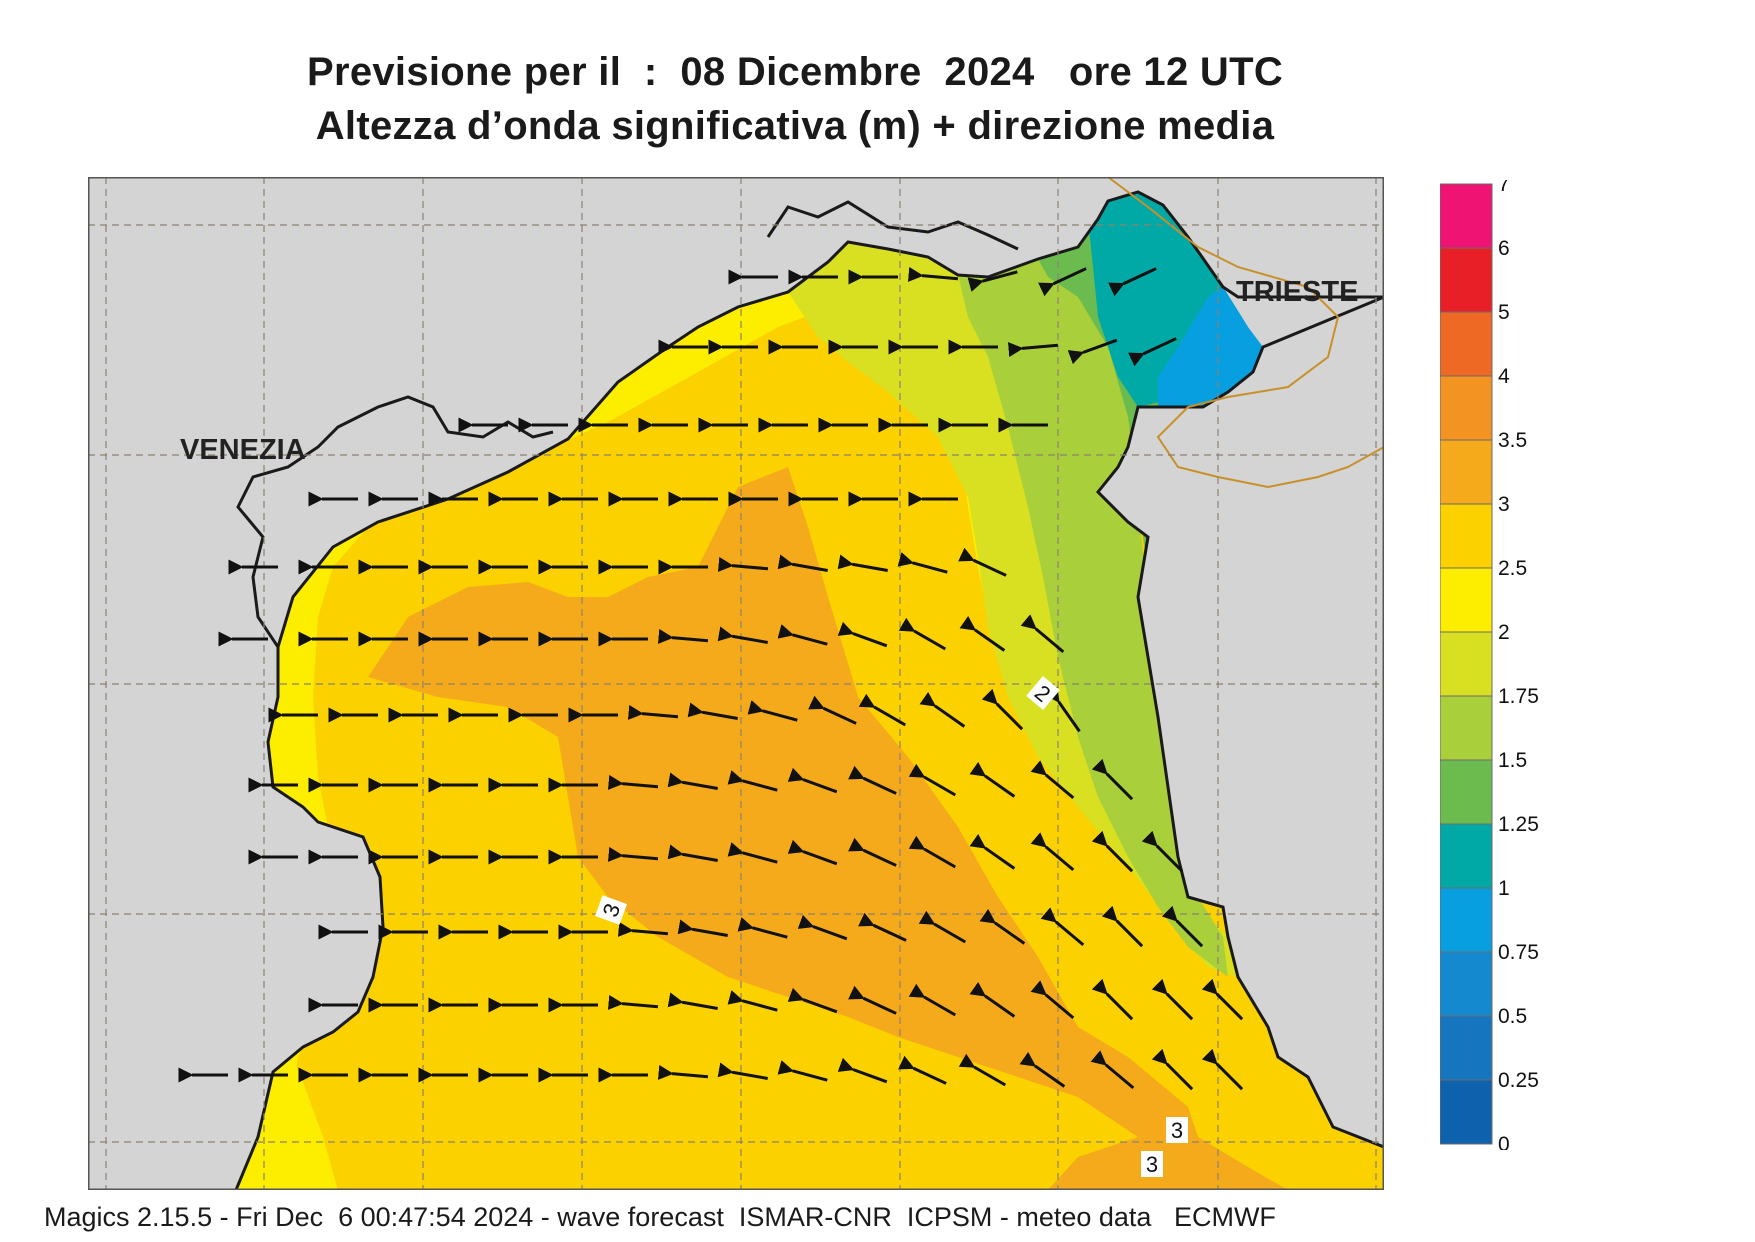 Image resolution: width=1755 pixels, height=1242 pixels. Describe the element at coordinates (1504, 504) in the screenshot. I see `legend-label: 3` at that location.